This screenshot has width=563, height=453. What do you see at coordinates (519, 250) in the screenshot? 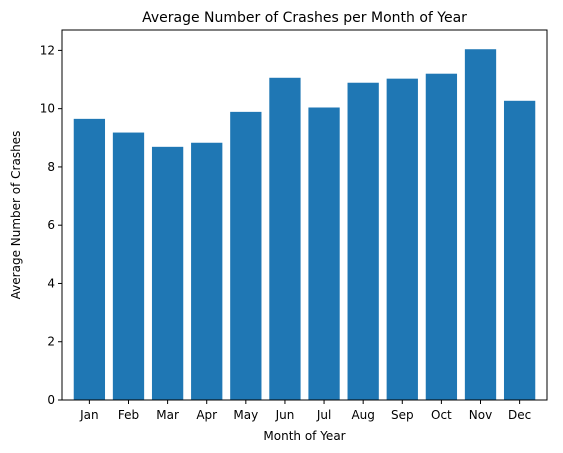
I see `bar-dec` at bounding box center [519, 250].